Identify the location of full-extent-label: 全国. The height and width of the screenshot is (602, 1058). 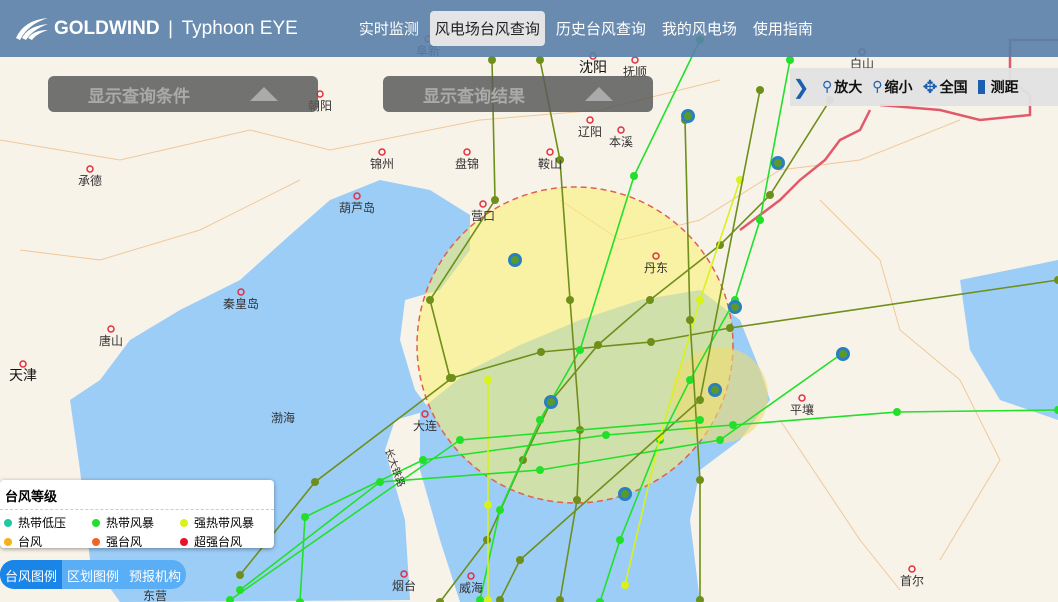
(953, 88).